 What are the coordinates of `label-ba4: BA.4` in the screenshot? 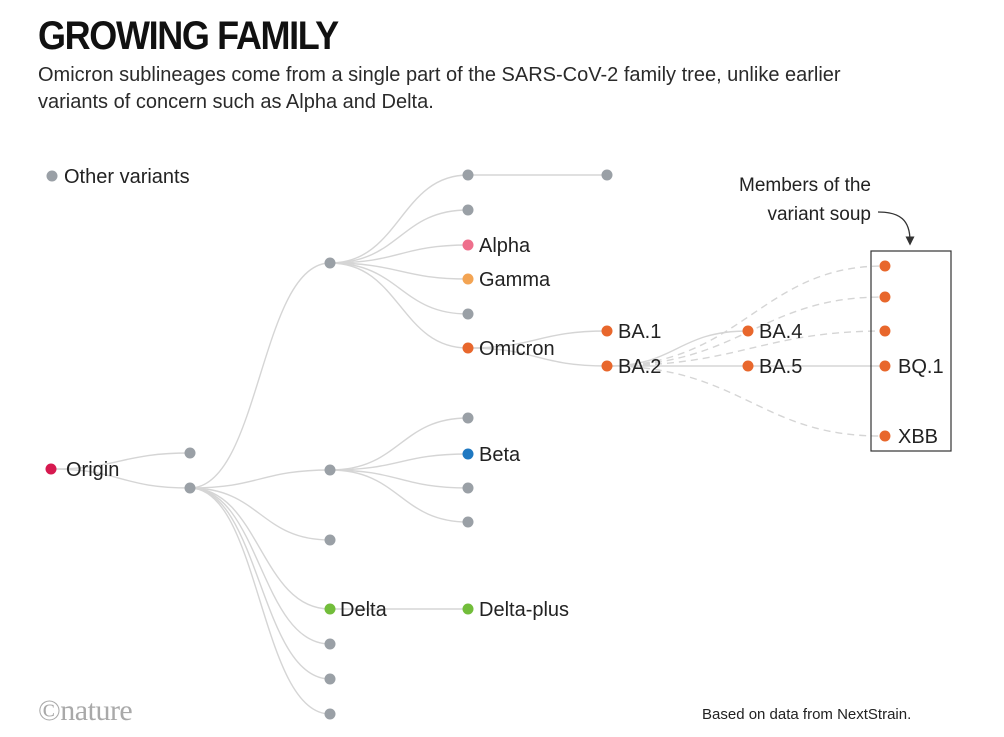 It's located at (780, 332).